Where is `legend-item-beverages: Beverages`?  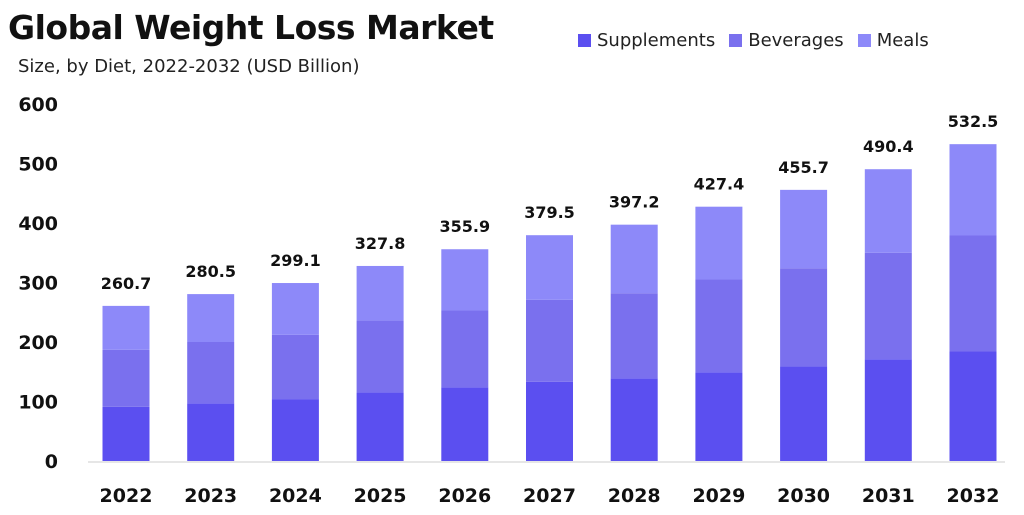
legend-item-beverages: Beverages is located at coordinates (786, 40).